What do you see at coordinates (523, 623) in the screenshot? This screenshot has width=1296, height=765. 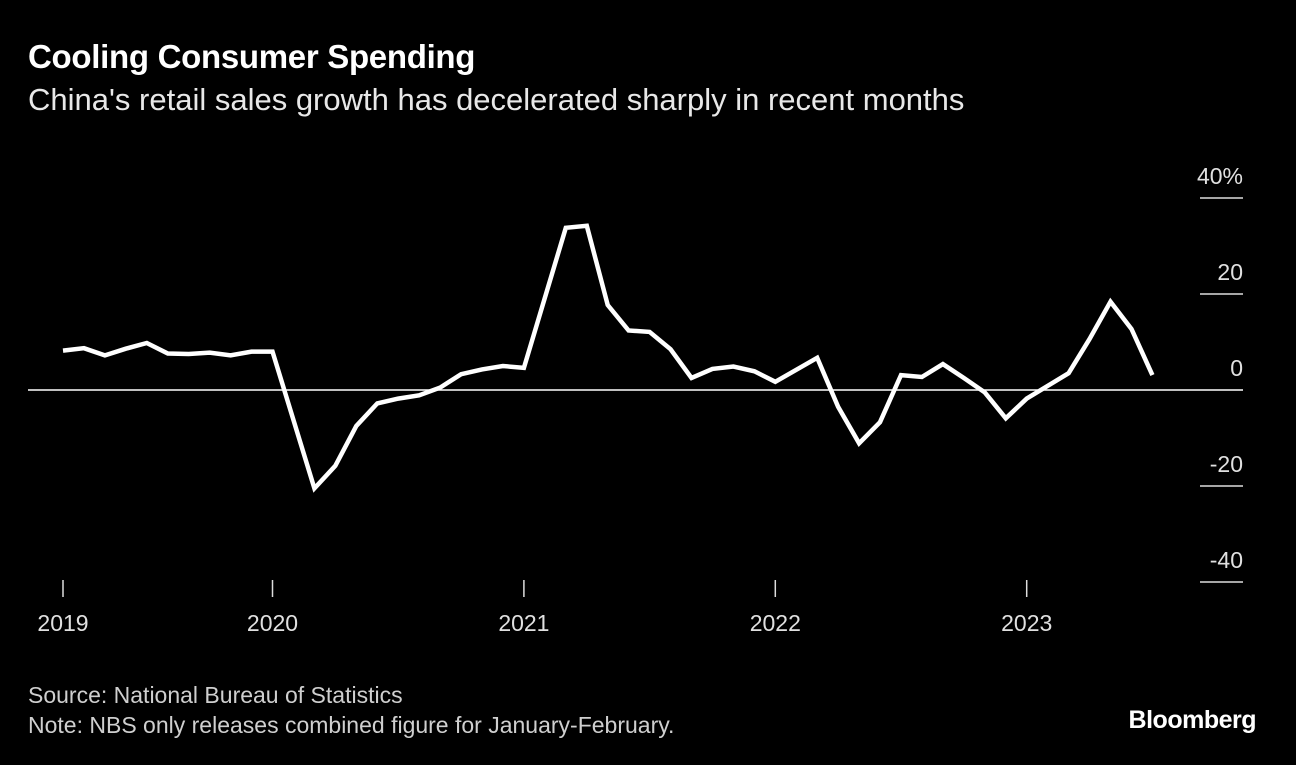 I see `x-tick-label: 2021` at bounding box center [523, 623].